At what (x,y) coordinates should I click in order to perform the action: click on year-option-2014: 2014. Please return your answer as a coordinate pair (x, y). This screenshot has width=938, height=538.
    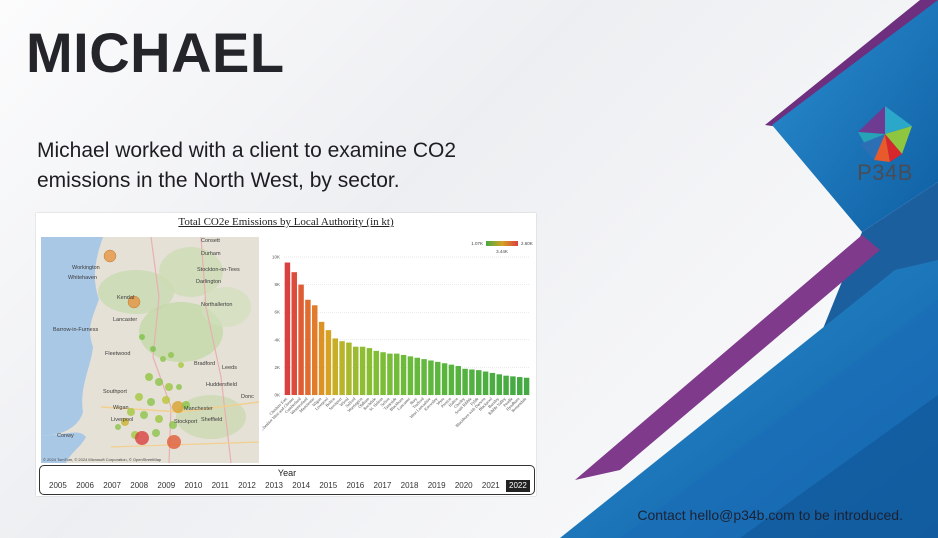
    Looking at the image, I should click on (301, 485).